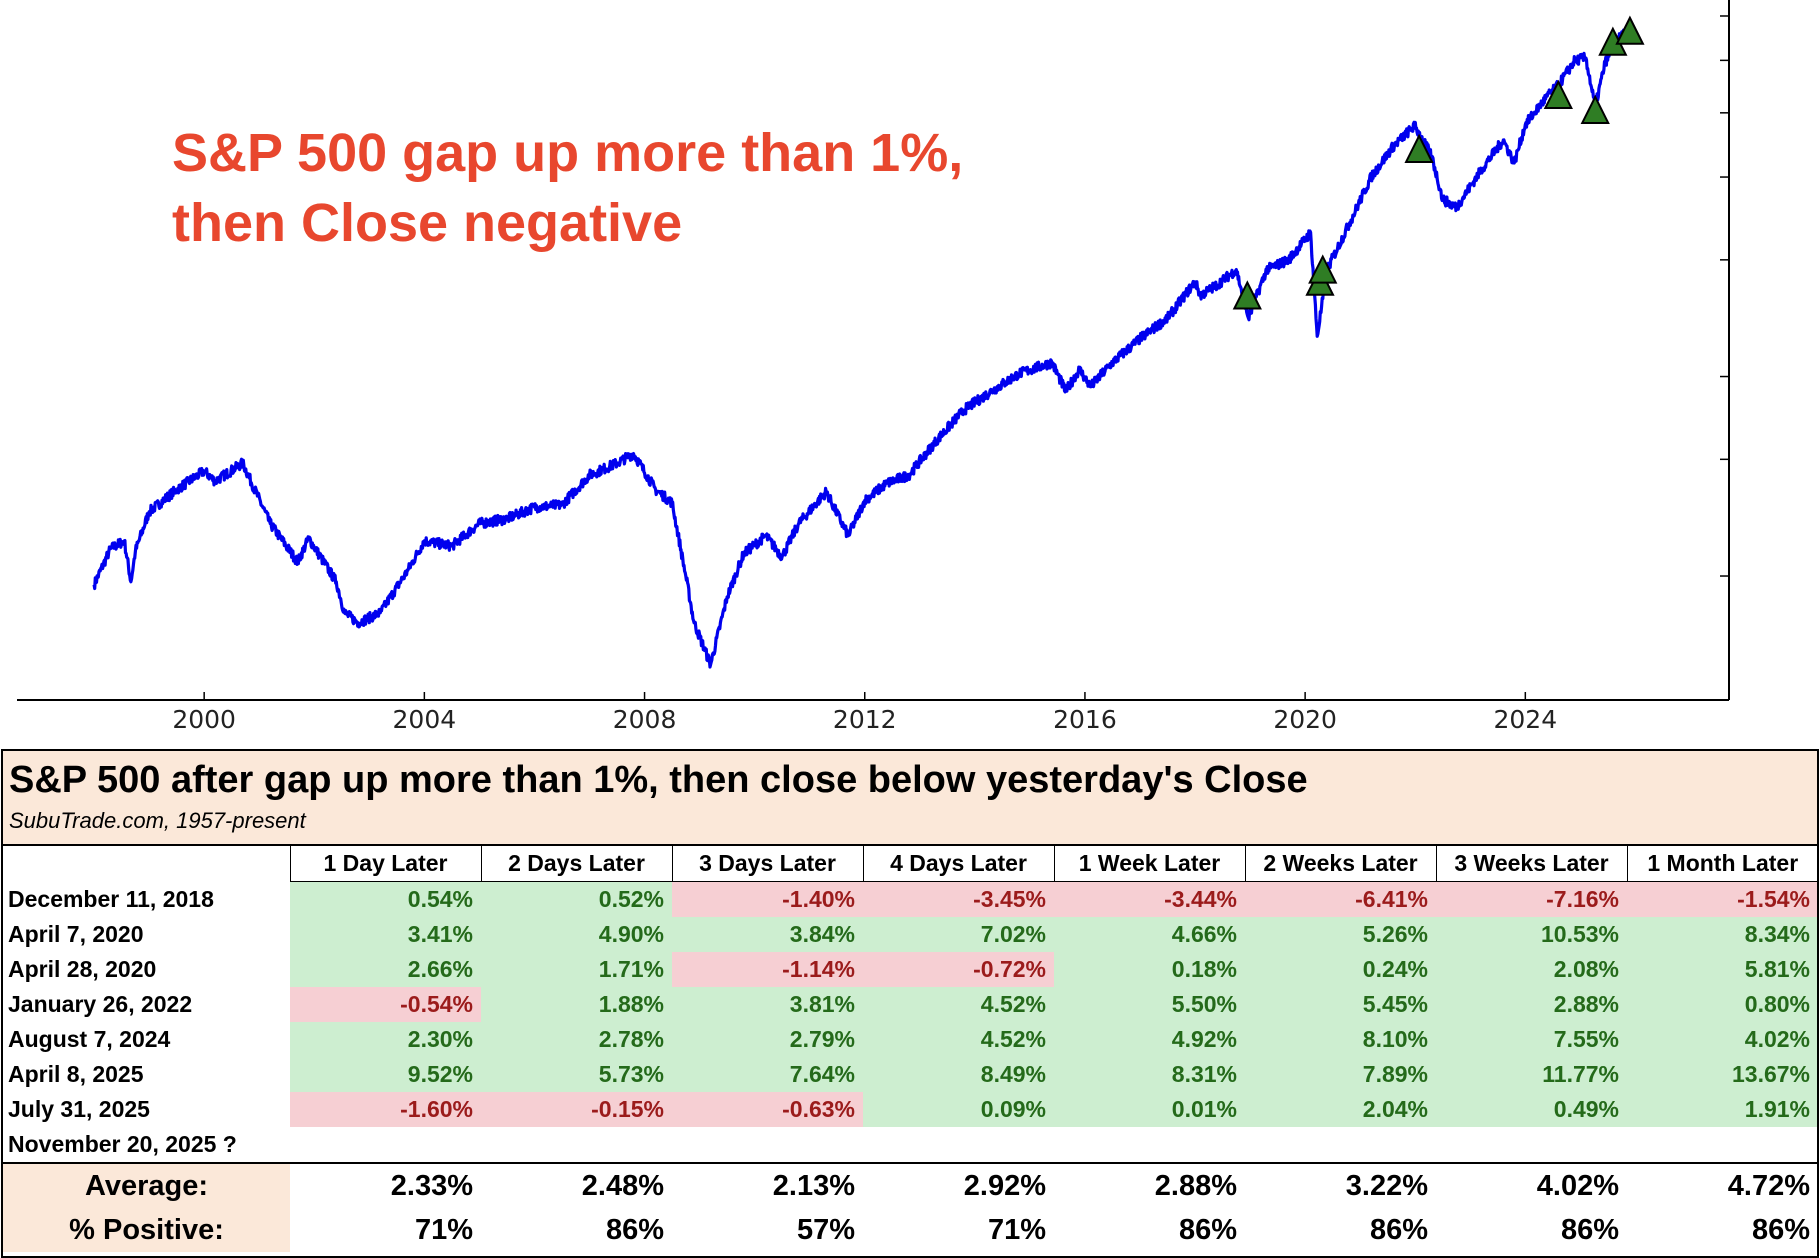  Describe the element at coordinates (100, 1004) in the screenshot. I see `row-date-label: January 26, 2022` at that location.